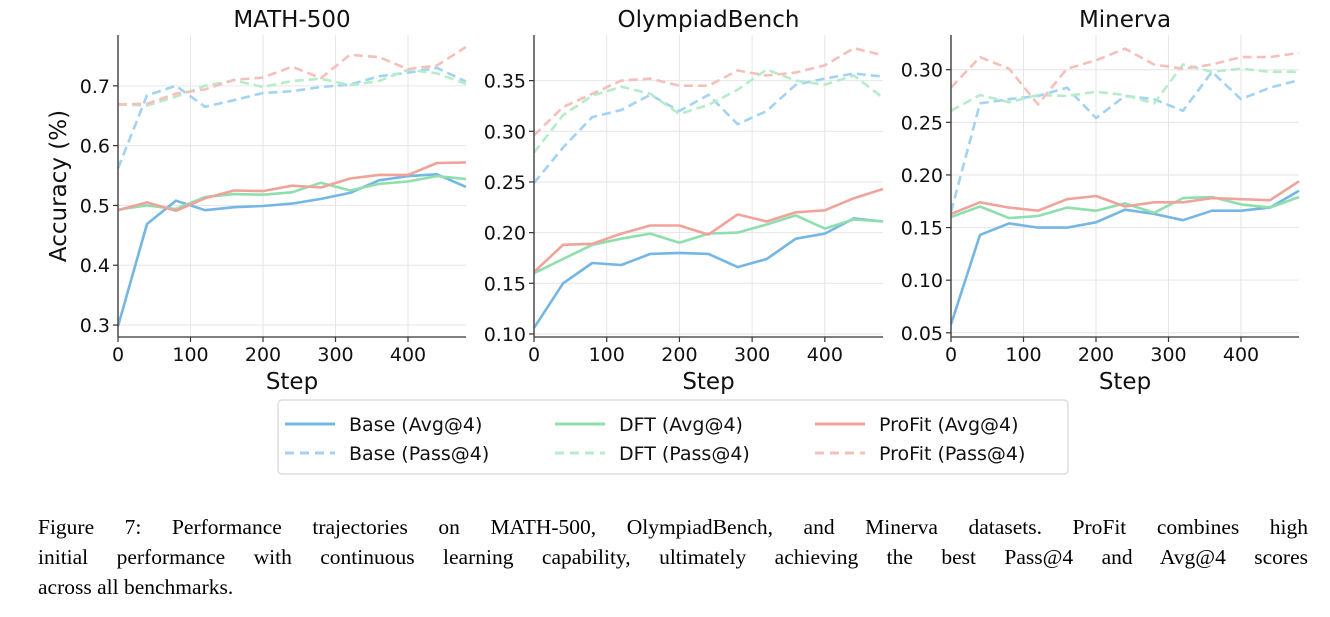 This screenshot has width=1330, height=617. I want to click on y-tick-label: 0.6, so click(95, 147).